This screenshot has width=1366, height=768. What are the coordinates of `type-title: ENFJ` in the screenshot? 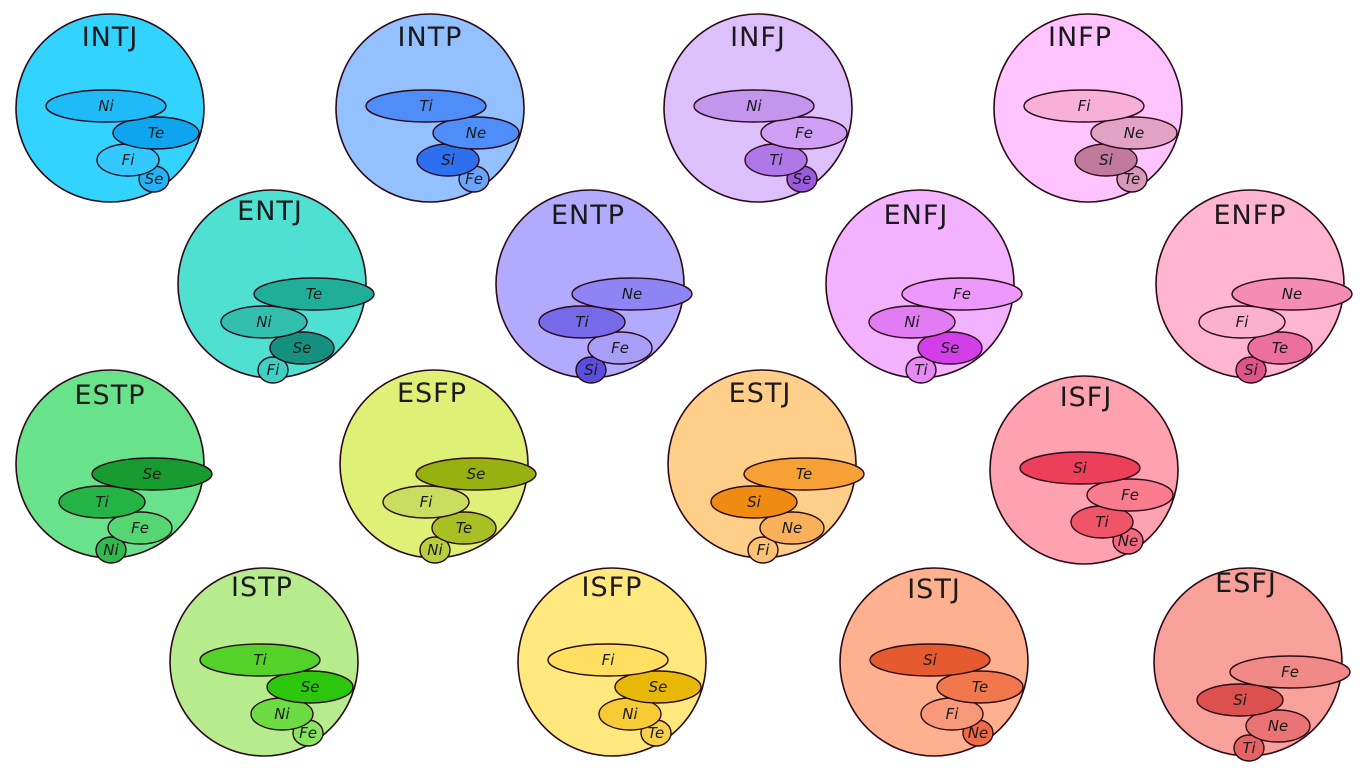 It's located at (916, 215).